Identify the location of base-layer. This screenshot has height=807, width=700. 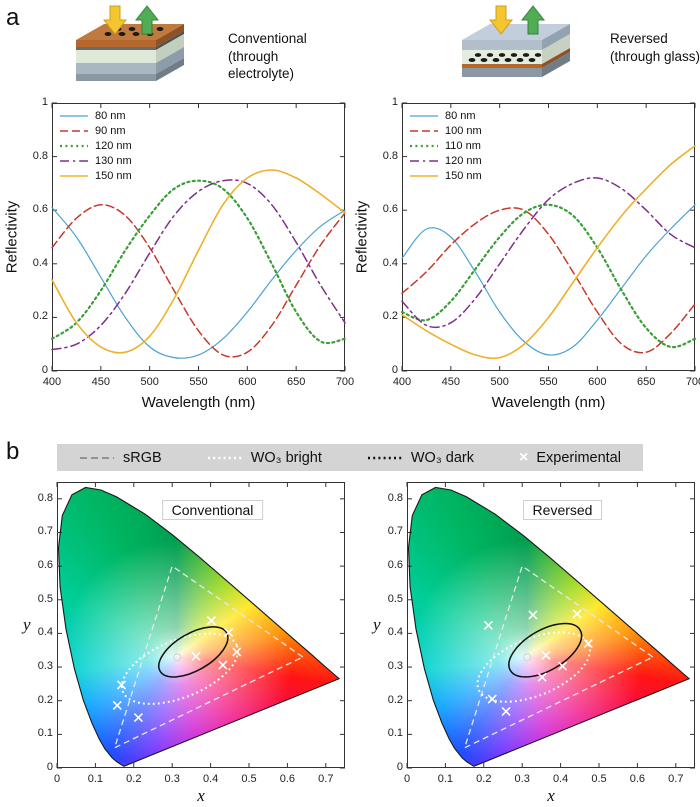
(116, 77).